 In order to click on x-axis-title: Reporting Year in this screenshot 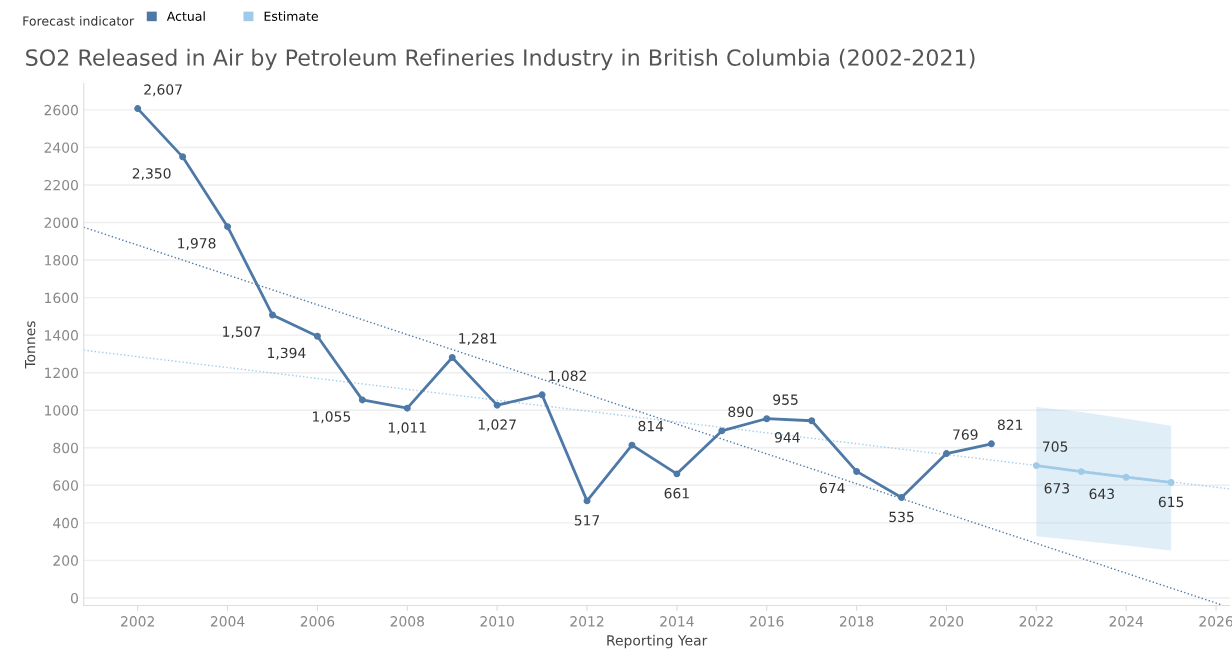, I will do `click(657, 641)`.